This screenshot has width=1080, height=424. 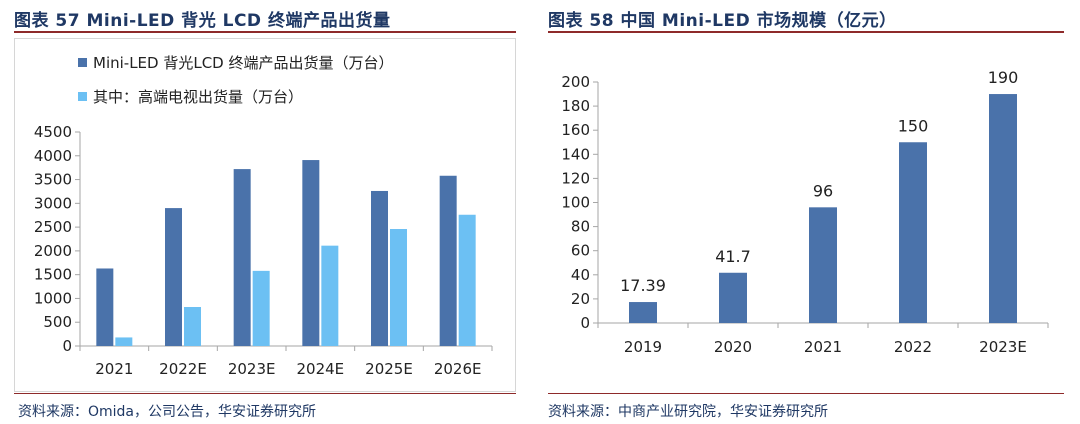 What do you see at coordinates (321, 369) in the screenshot?
I see `x-tick-label: 2024E` at bounding box center [321, 369].